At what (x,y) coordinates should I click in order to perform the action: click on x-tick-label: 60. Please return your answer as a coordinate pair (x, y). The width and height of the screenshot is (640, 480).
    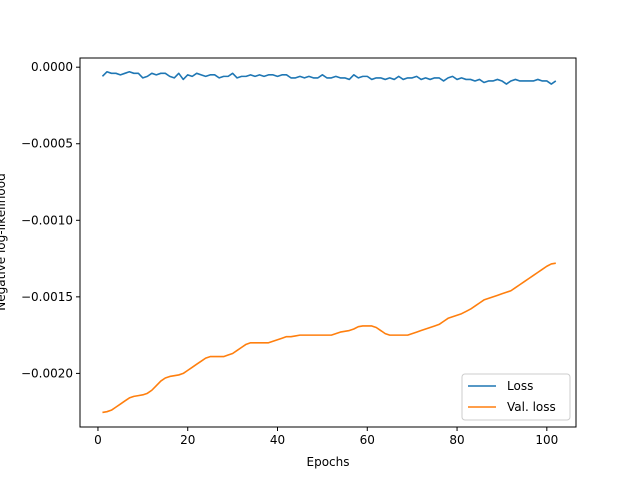
    Looking at the image, I should click on (367, 440).